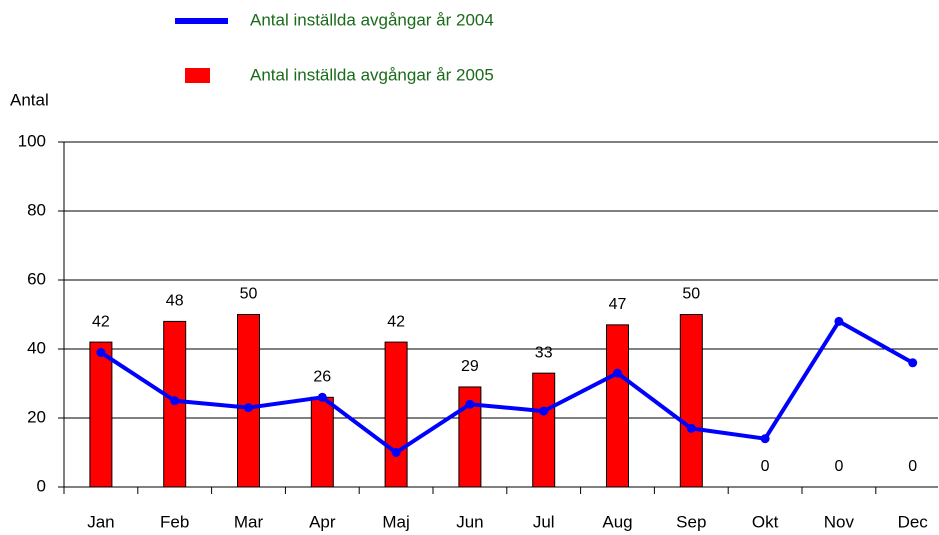 Image resolution: width=939 pixels, height=535 pixels. I want to click on x-tick-label: Nov, so click(839, 521).